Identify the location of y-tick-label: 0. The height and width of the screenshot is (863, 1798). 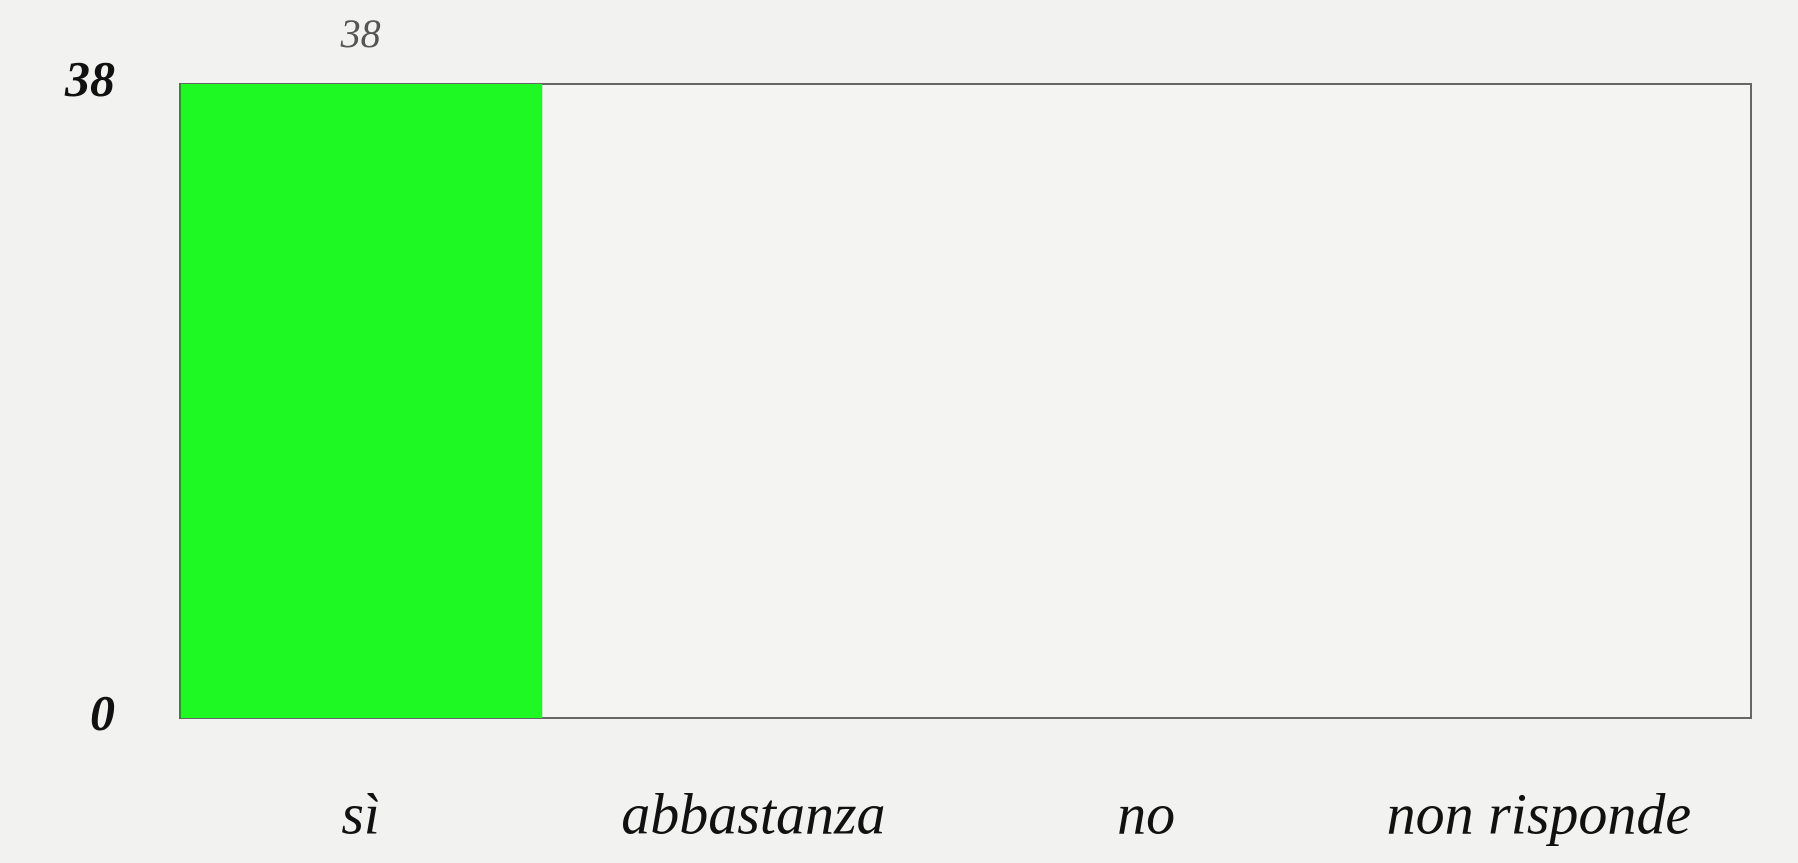
(102, 712).